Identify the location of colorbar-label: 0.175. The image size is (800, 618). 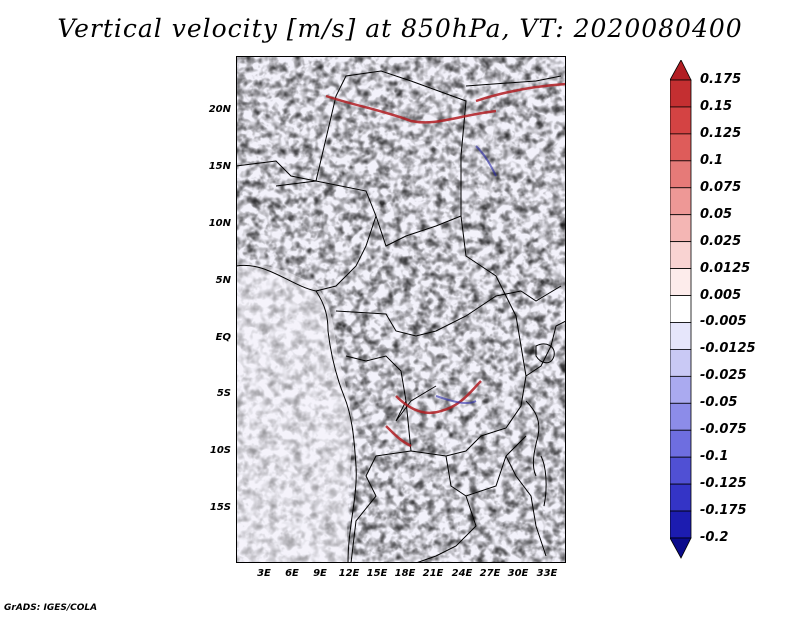
(721, 79).